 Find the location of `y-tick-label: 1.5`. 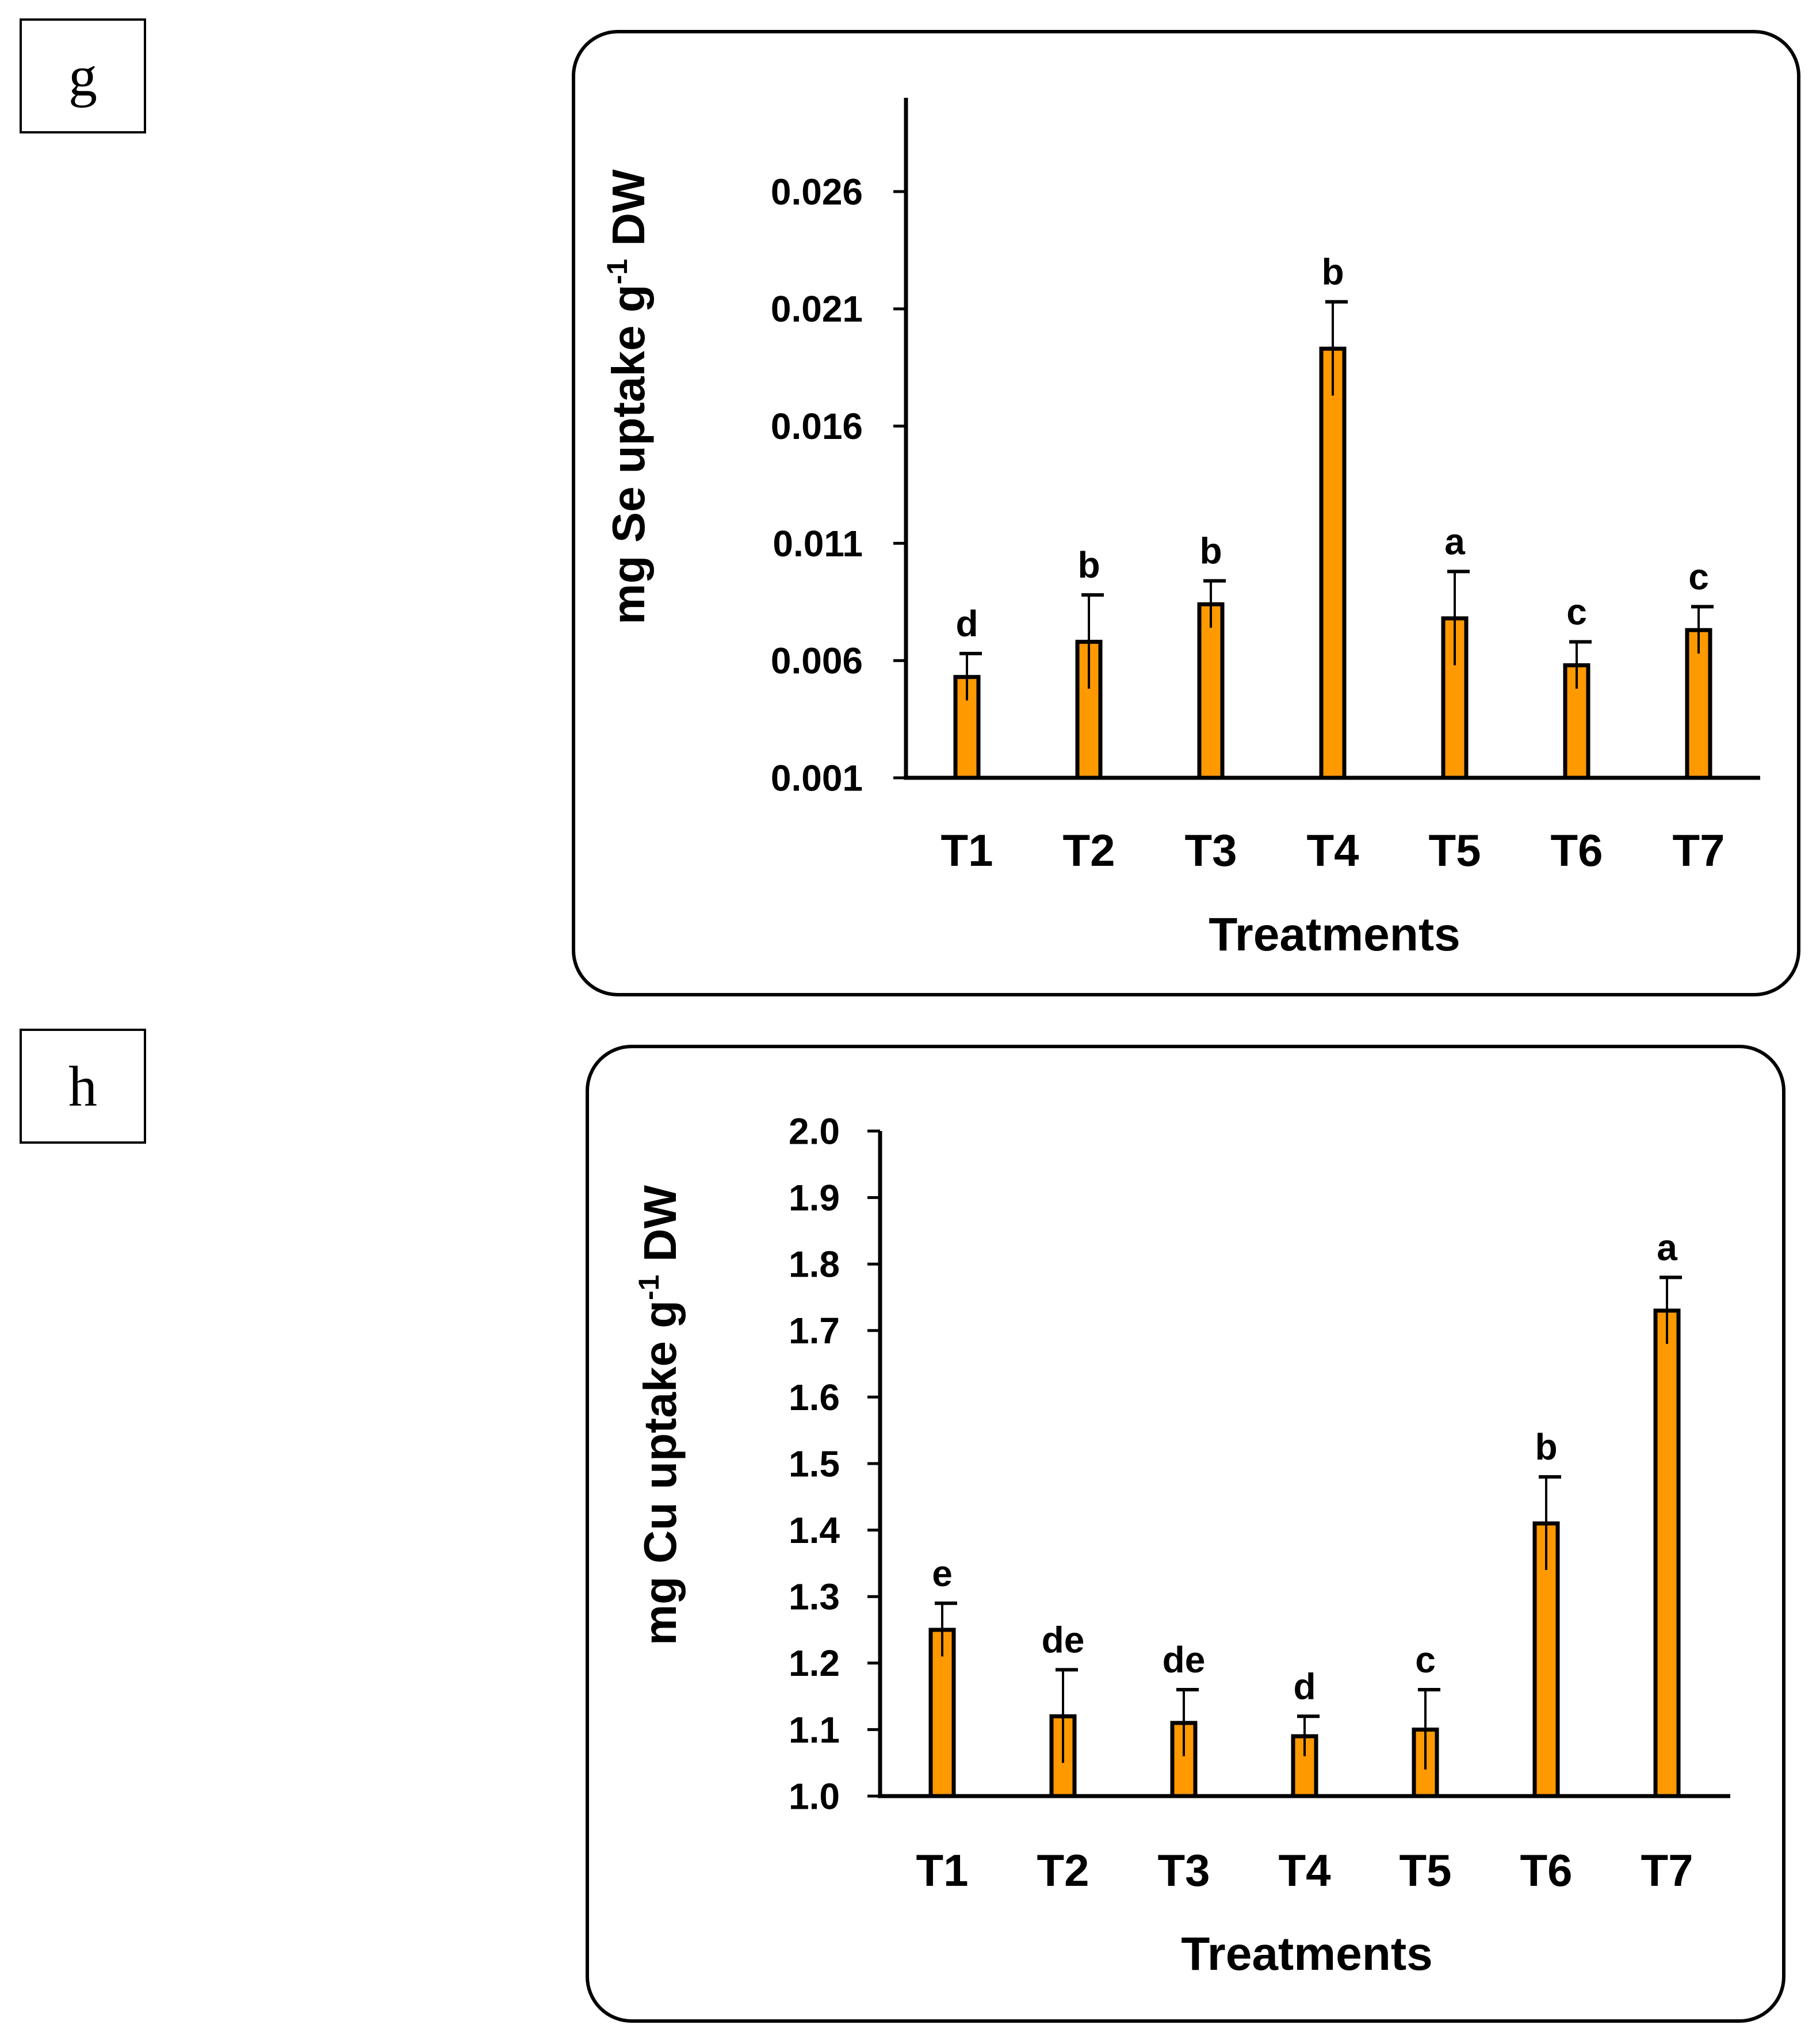

y-tick-label: 1.5 is located at coordinates (815, 1463).